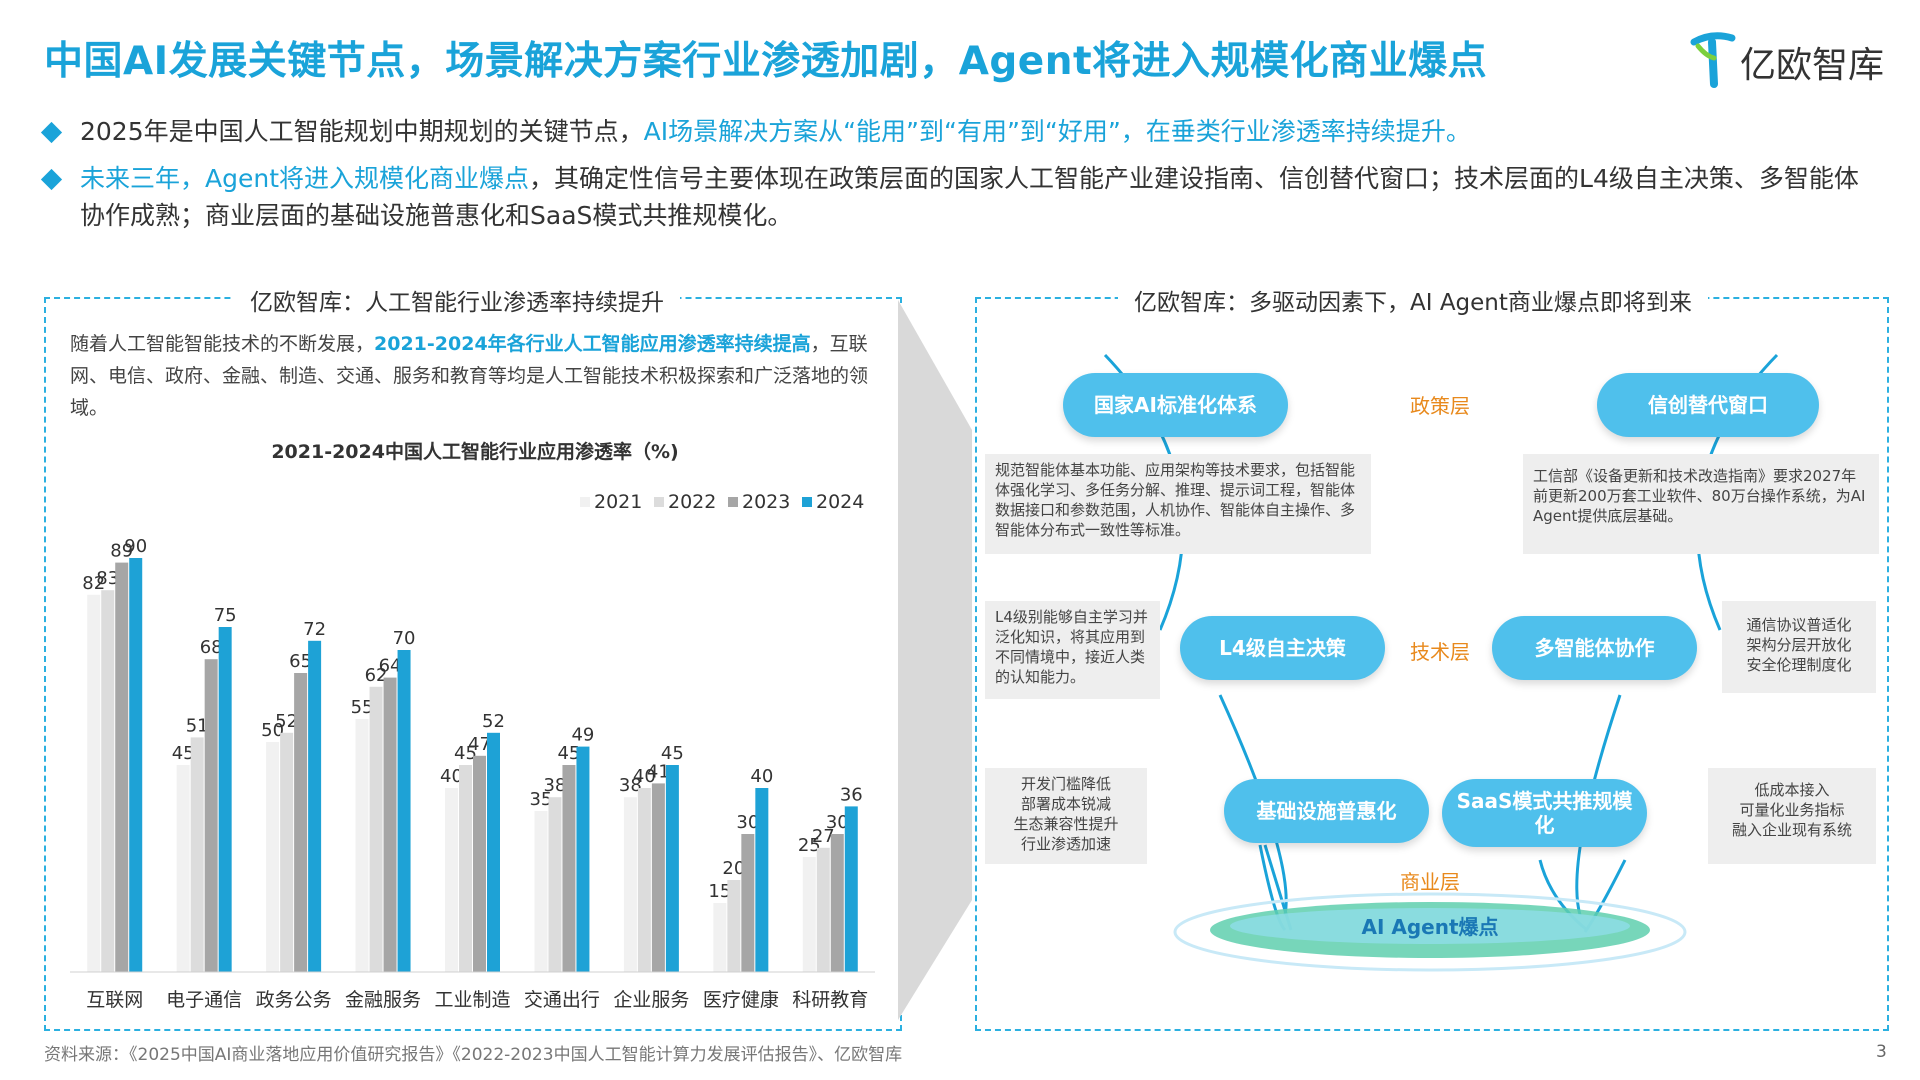 The image size is (1920, 1080). What do you see at coordinates (741, 1000) in the screenshot?
I see `x-tick-label: 医疗健康` at bounding box center [741, 1000].